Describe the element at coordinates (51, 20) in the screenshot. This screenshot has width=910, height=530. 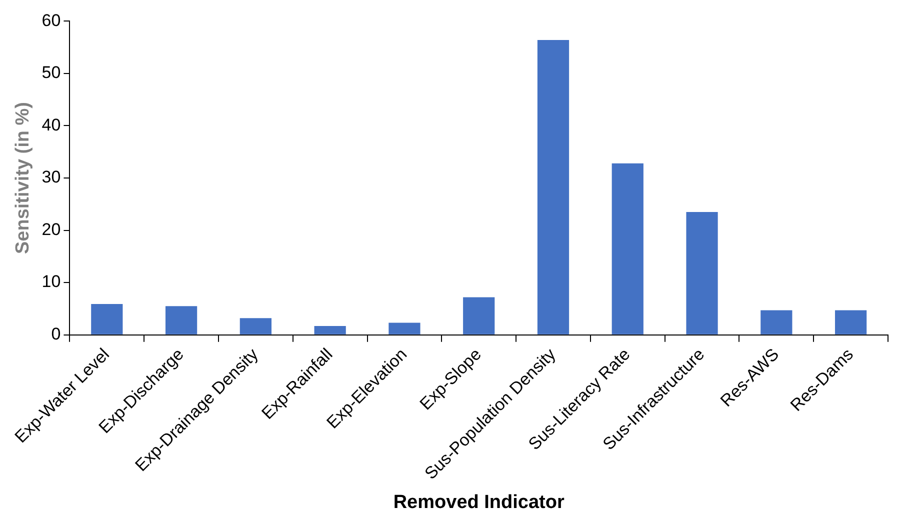
I see `y-tick-label: 60` at that location.